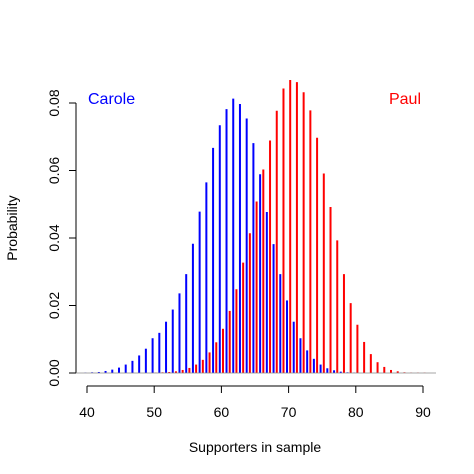 This screenshot has width=474, height=474. What do you see at coordinates (356, 412) in the screenshot?
I see `x-tick-label: 80` at bounding box center [356, 412].